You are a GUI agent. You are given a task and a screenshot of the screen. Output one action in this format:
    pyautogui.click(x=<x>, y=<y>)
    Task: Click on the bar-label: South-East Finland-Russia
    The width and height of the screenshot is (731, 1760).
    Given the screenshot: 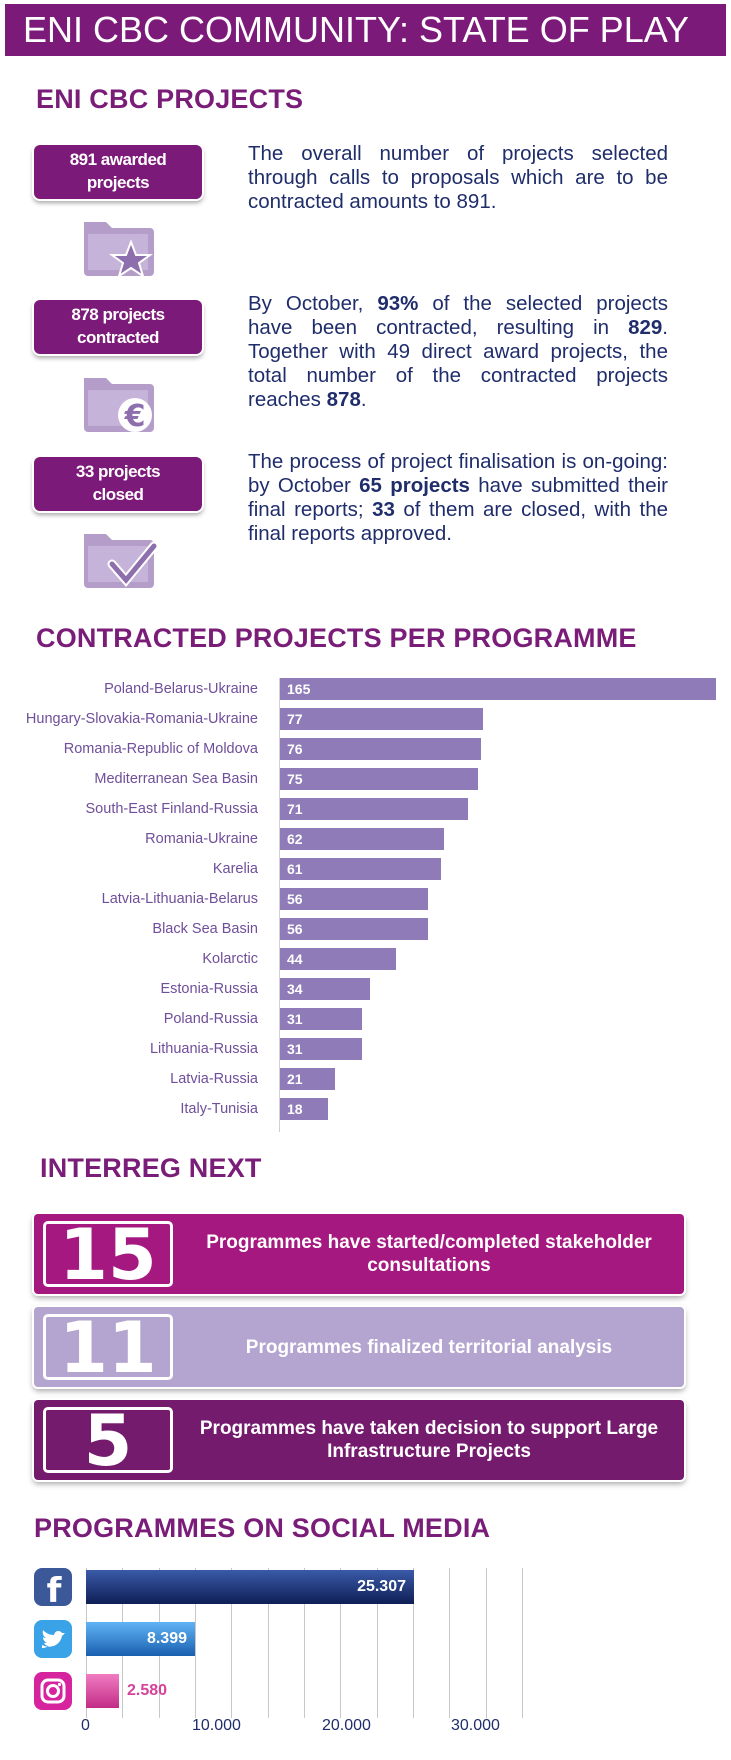 What is the action you would take?
    pyautogui.click(x=171, y=809)
    